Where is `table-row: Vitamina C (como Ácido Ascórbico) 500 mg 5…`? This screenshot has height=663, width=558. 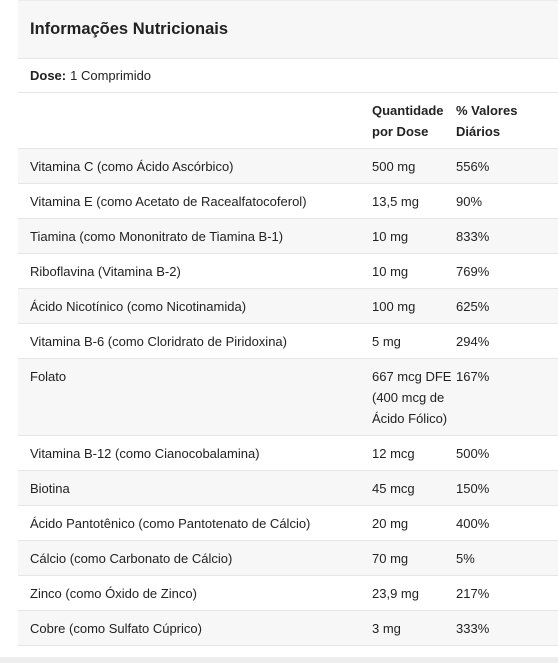 table-row: Vitamina C (como Ácido Ascórbico) 500 mg 5… is located at coordinates (288, 166).